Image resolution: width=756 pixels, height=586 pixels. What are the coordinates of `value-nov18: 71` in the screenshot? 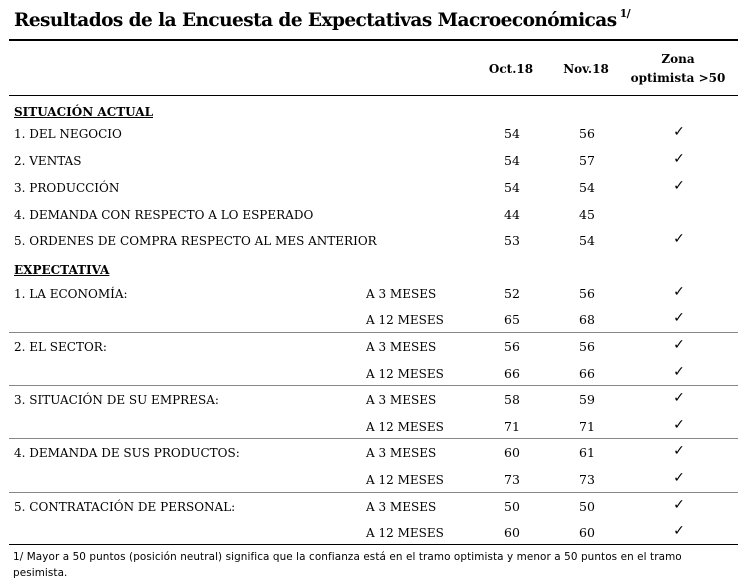 It's located at (587, 426).